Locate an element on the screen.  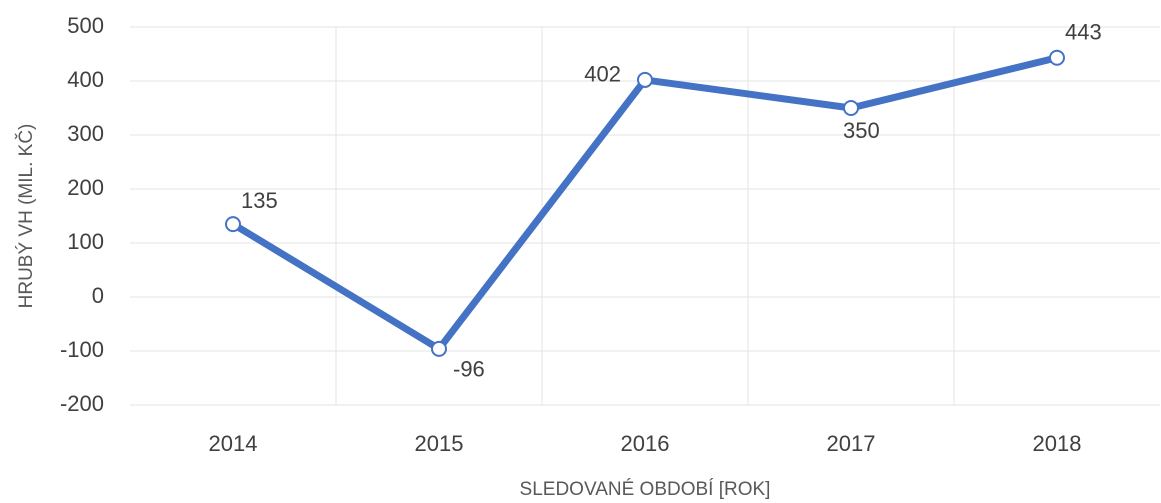
x-tick-label: 2014 is located at coordinates (233, 443).